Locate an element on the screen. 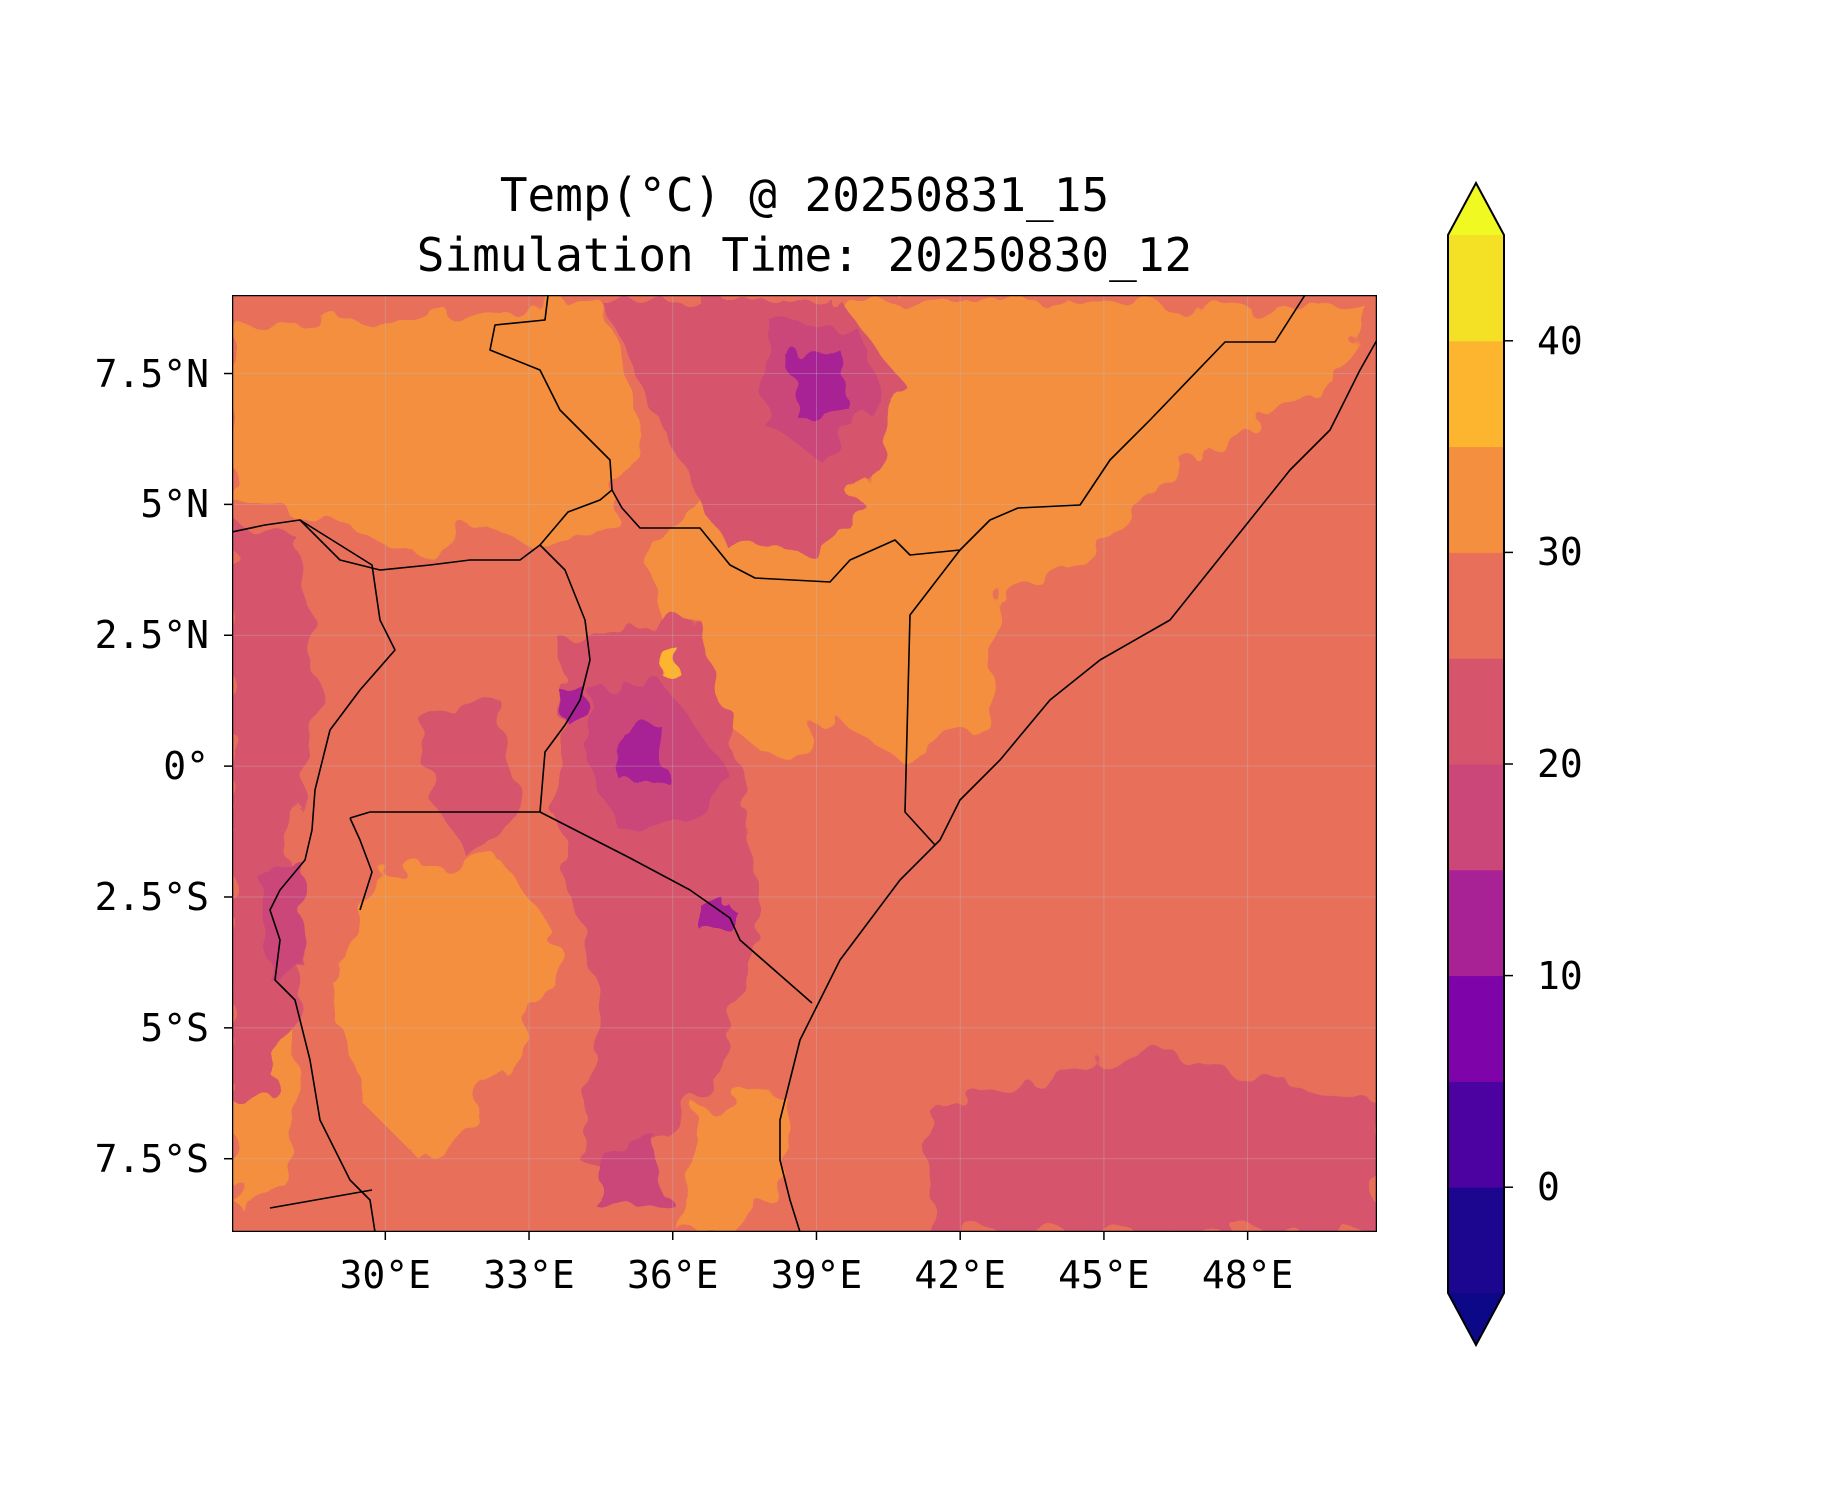  warm-zone-south-sudan is located at coordinates (436, 430).